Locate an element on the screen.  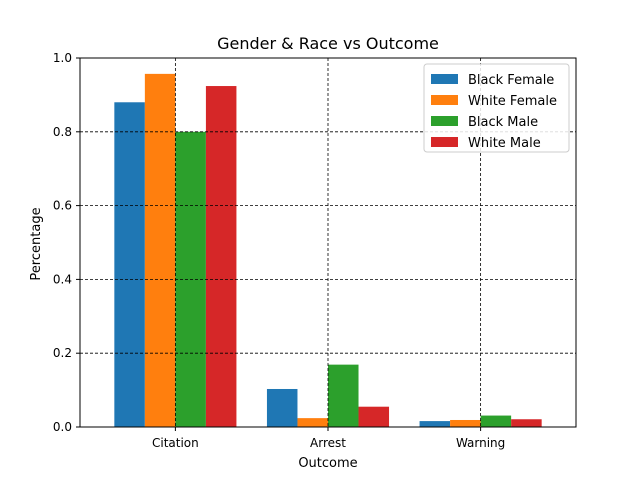
legend-box is located at coordinates (496, 108).